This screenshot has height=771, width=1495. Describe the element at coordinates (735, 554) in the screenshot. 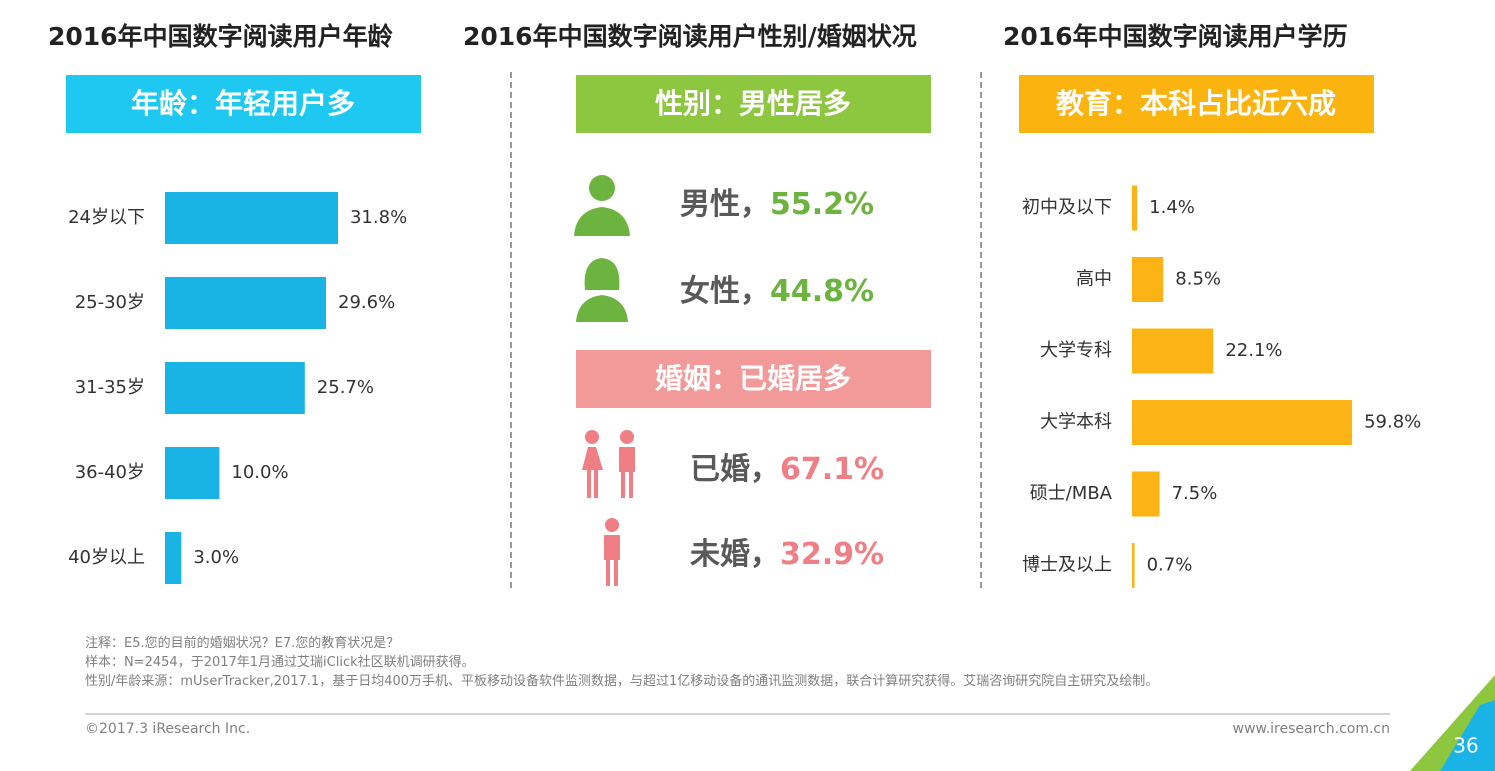

I see `stat-category: 未婚，` at that location.